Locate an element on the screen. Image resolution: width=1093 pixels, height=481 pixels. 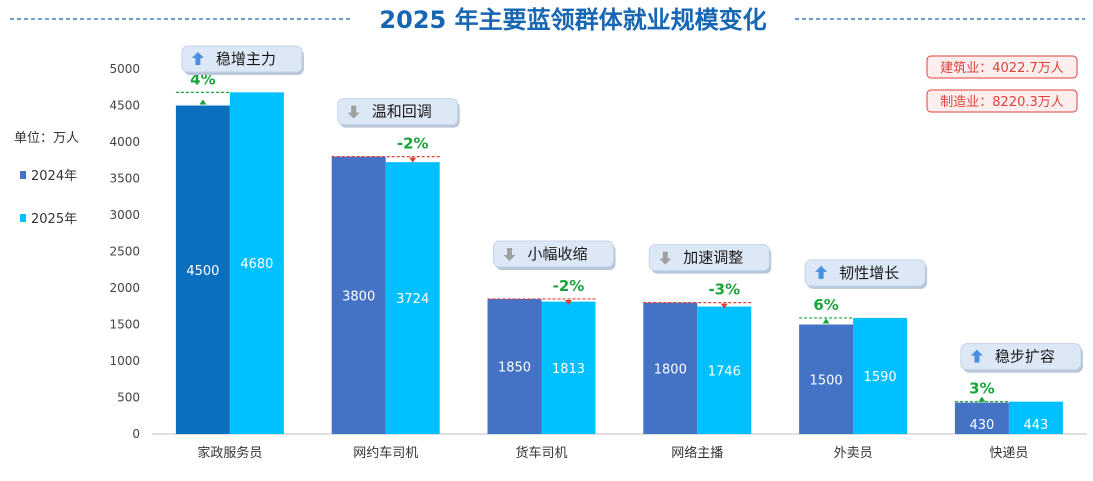
unit-label: 单位：万人 is located at coordinates (46, 138).